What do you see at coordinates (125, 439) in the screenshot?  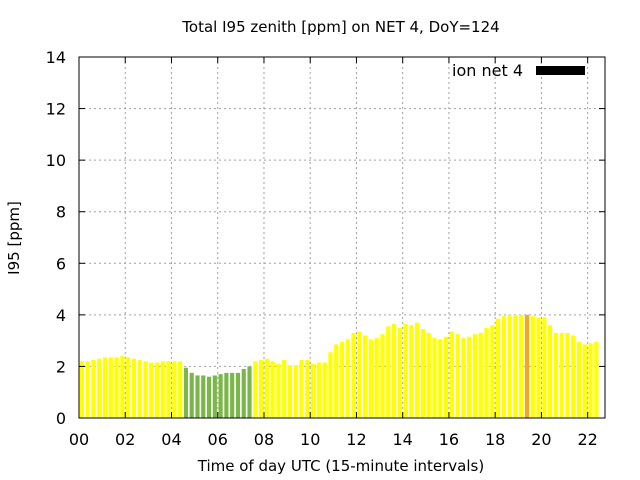 I see `x-tick-label: 02` at bounding box center [125, 439].